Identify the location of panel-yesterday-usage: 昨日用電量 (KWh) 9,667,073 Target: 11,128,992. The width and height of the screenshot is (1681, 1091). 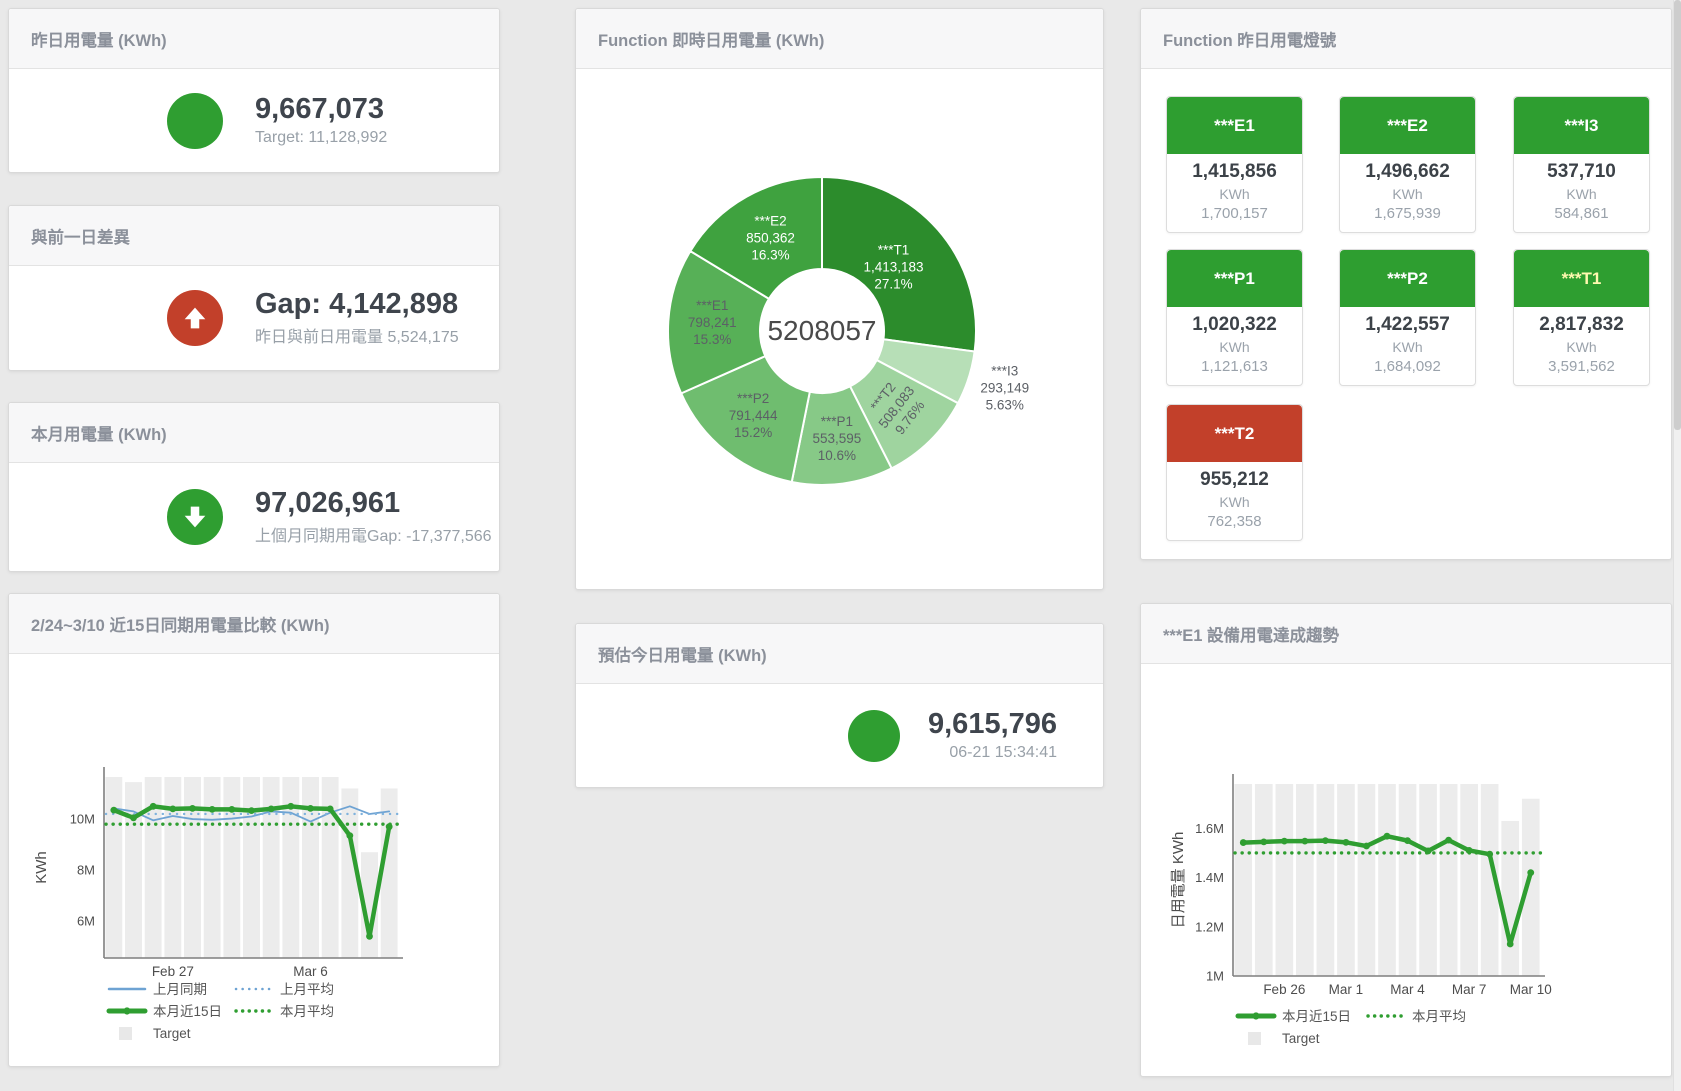
(254, 90).